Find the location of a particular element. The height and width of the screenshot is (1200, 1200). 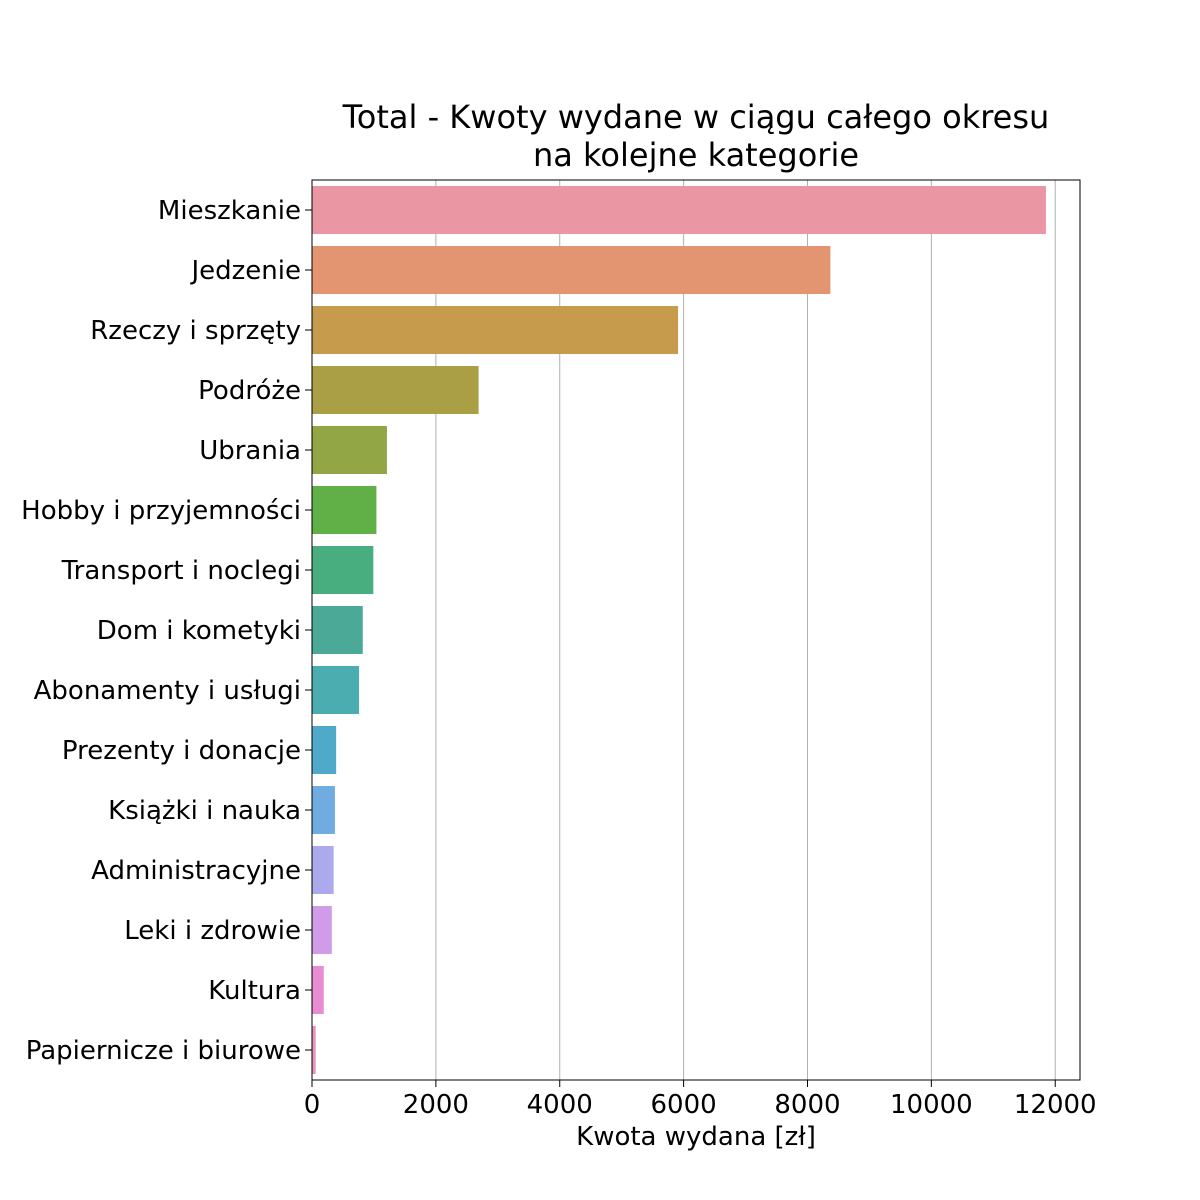

category-label: Abonamenty i usługi is located at coordinates (167, 691).